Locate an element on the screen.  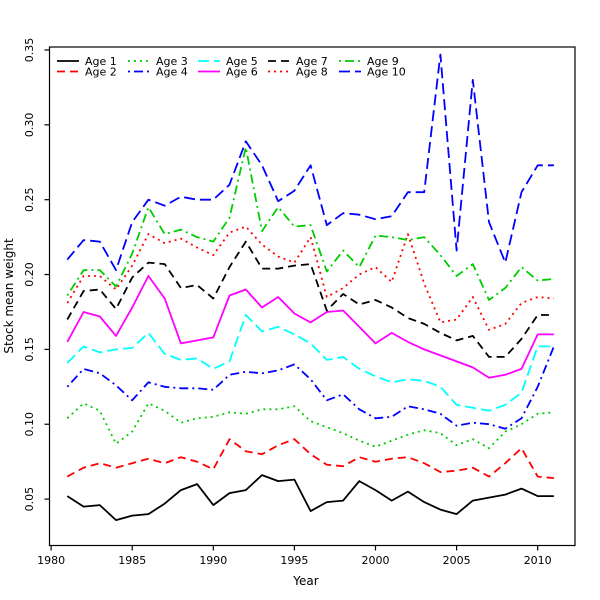
legend-label: Age 1 is located at coordinates (101, 61).